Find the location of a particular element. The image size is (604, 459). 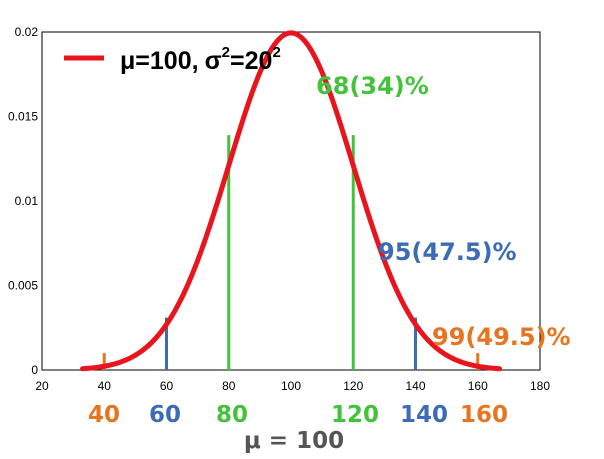

bottom-label: 120 is located at coordinates (355, 415).